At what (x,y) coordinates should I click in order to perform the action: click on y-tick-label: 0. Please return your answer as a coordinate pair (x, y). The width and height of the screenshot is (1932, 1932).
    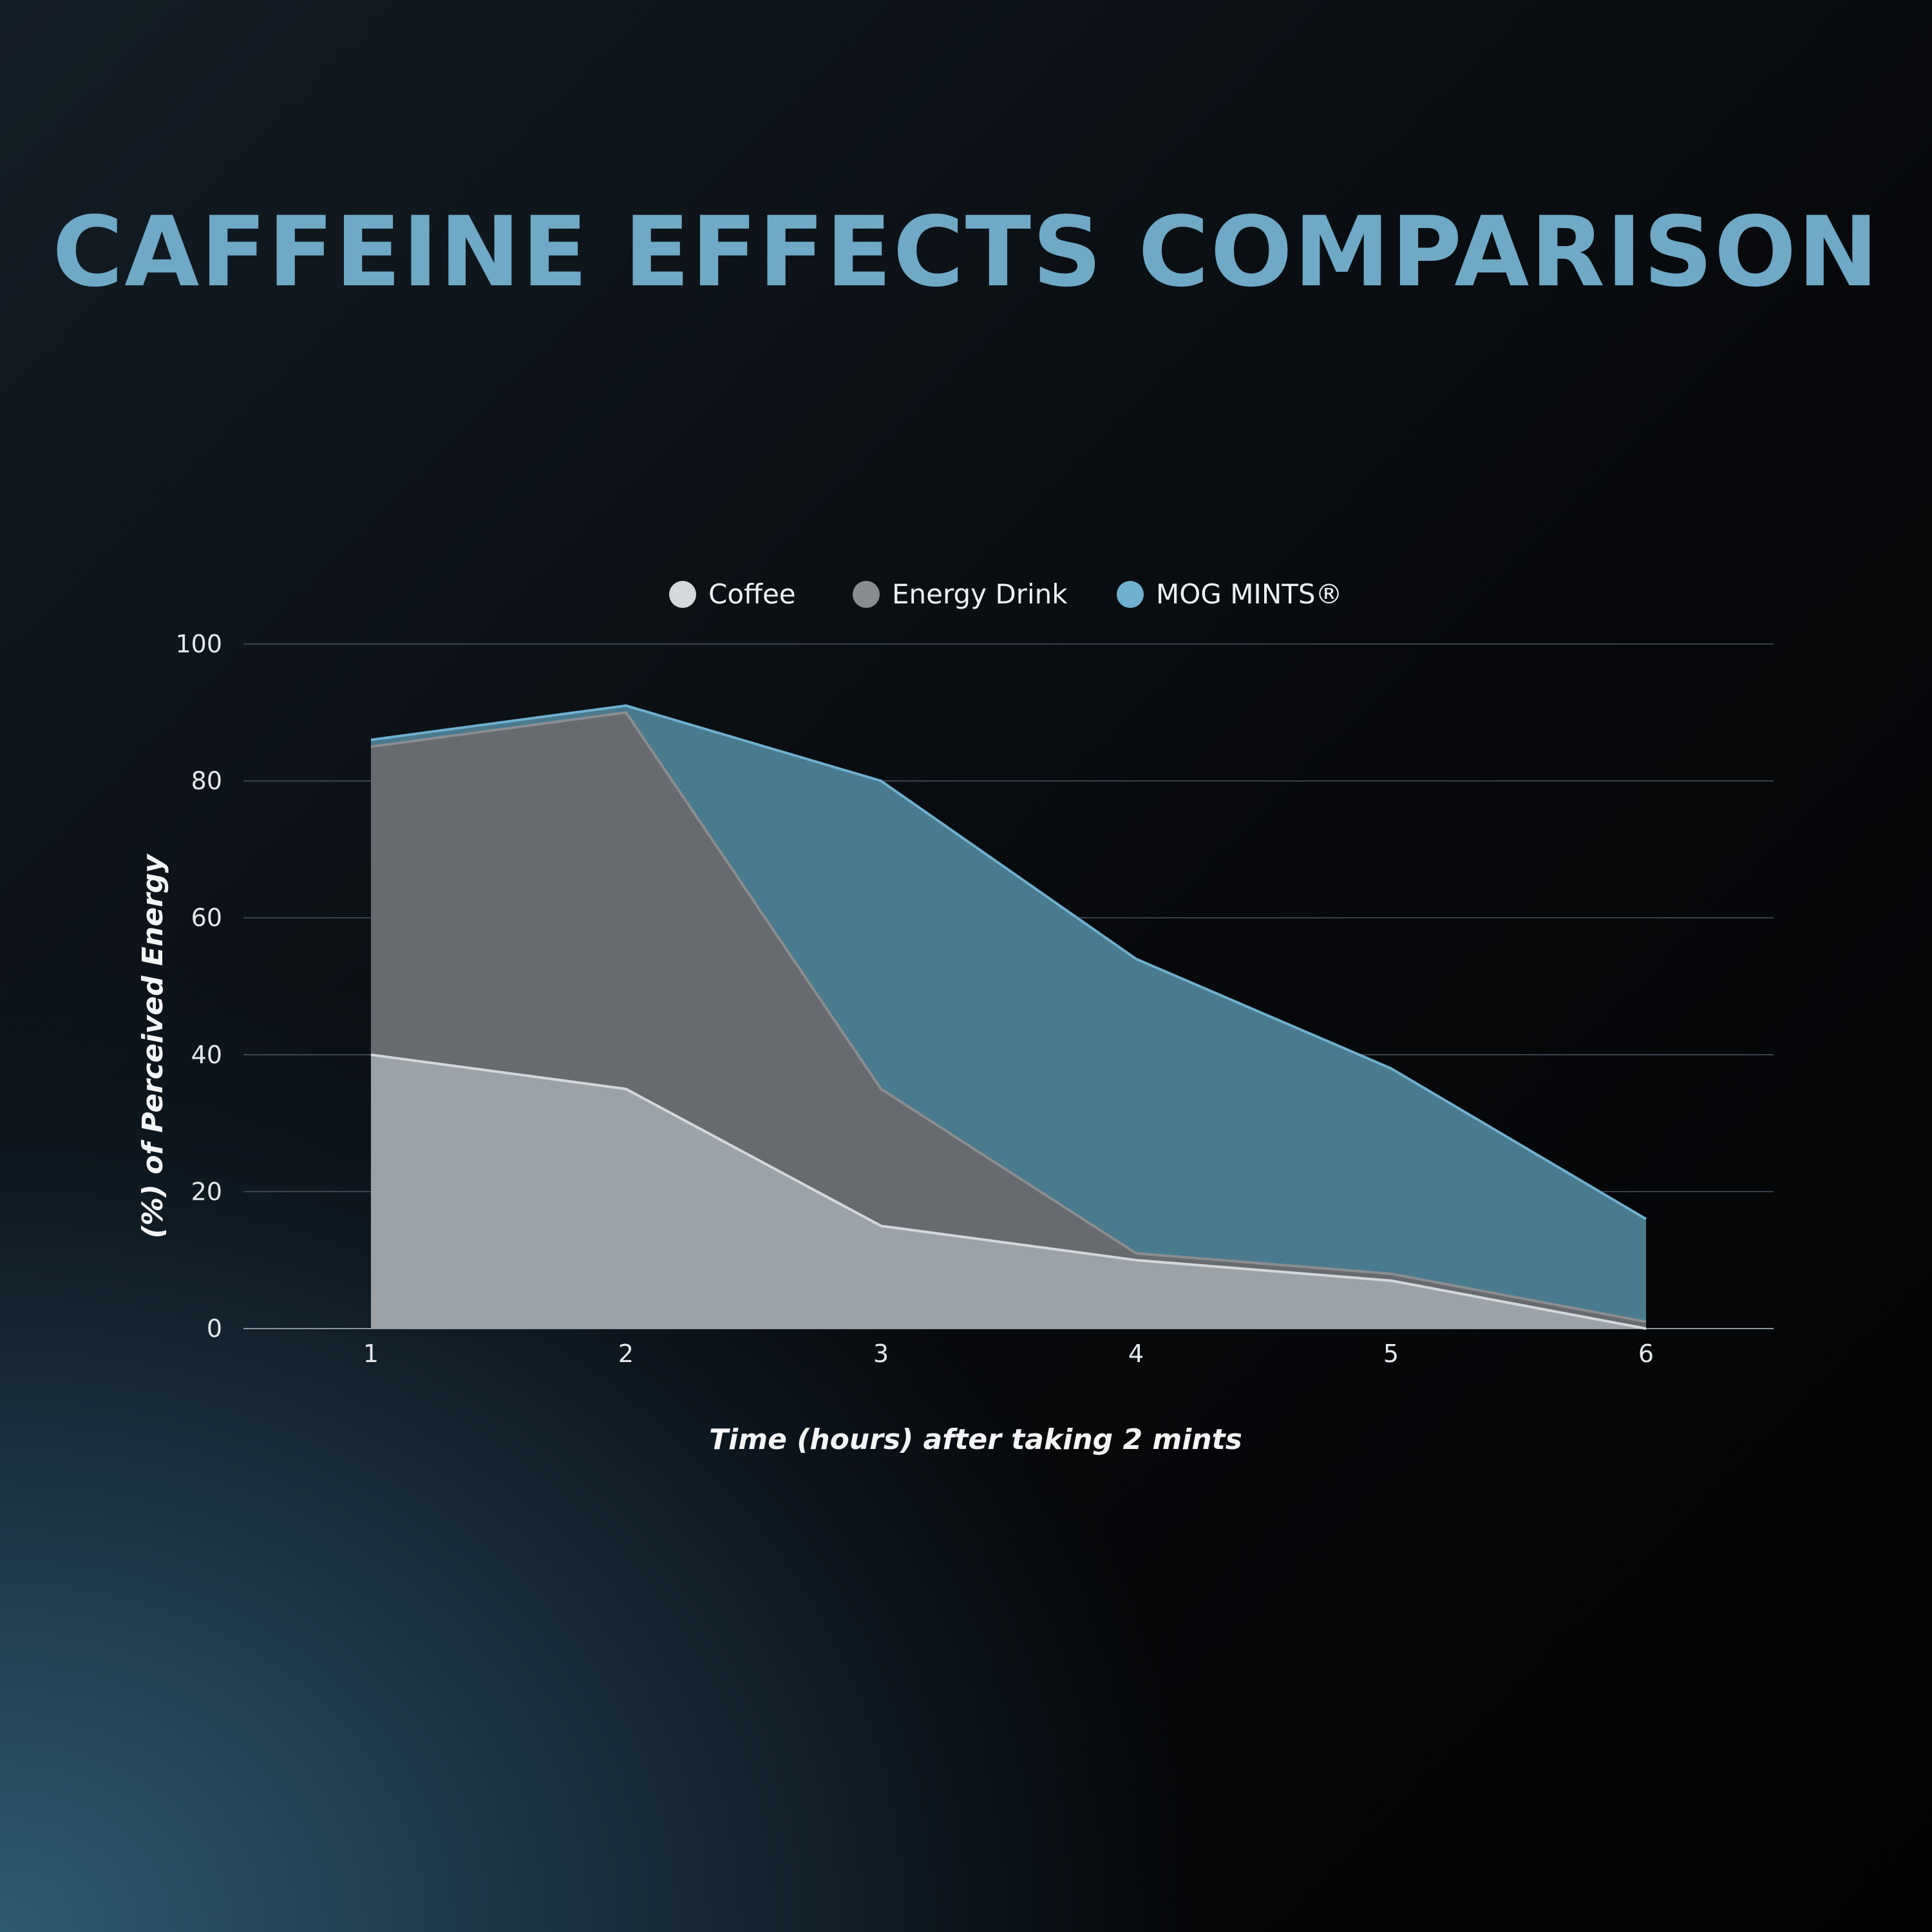
    Looking at the image, I should click on (215, 1329).